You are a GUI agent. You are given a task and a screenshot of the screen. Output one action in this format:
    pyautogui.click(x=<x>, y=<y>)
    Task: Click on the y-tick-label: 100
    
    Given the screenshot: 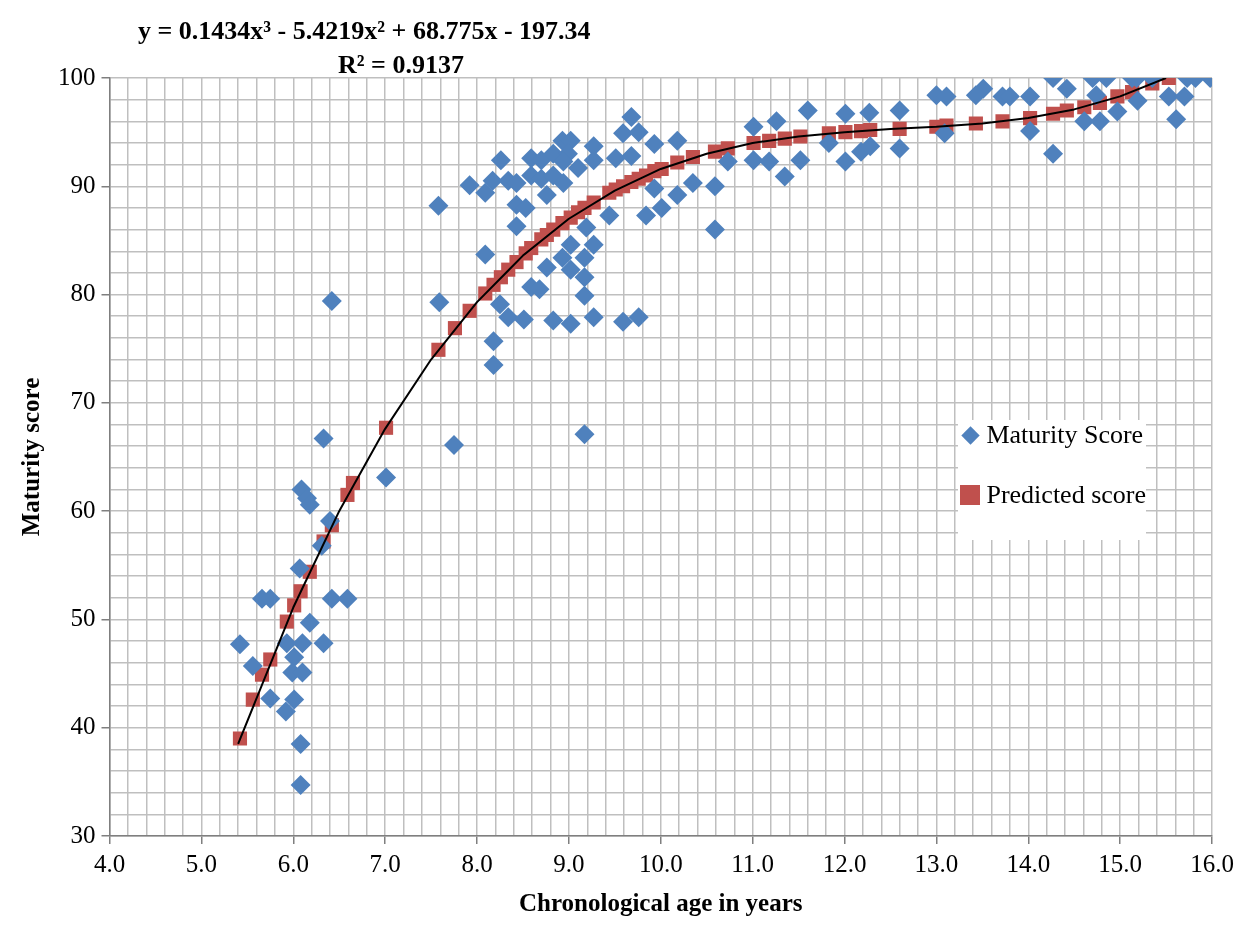 What is the action you would take?
    pyautogui.click(x=77, y=76)
    